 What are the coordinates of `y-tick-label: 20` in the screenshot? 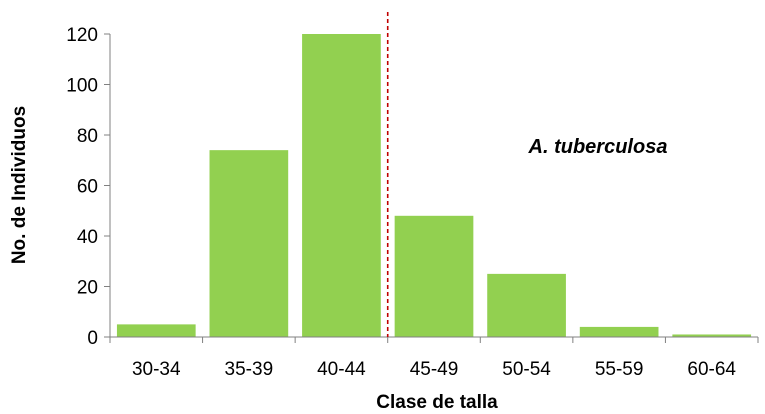 It's located at (87, 288).